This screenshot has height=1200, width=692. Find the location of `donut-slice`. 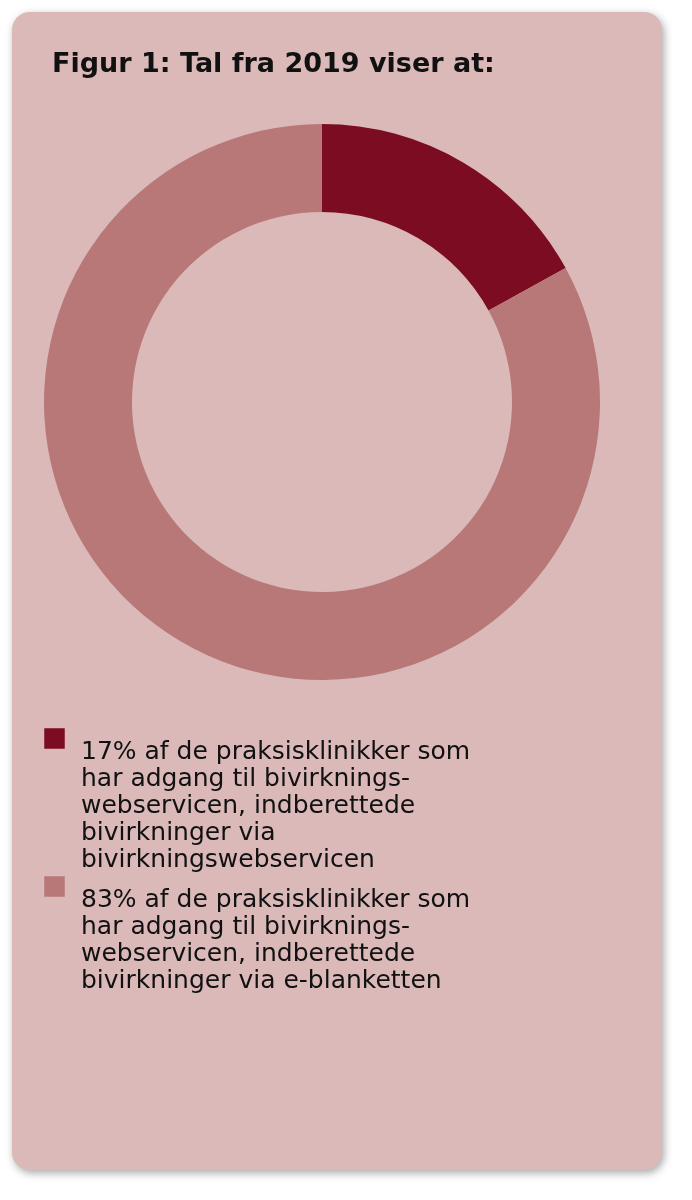

donut-slice is located at coordinates (444, 217).